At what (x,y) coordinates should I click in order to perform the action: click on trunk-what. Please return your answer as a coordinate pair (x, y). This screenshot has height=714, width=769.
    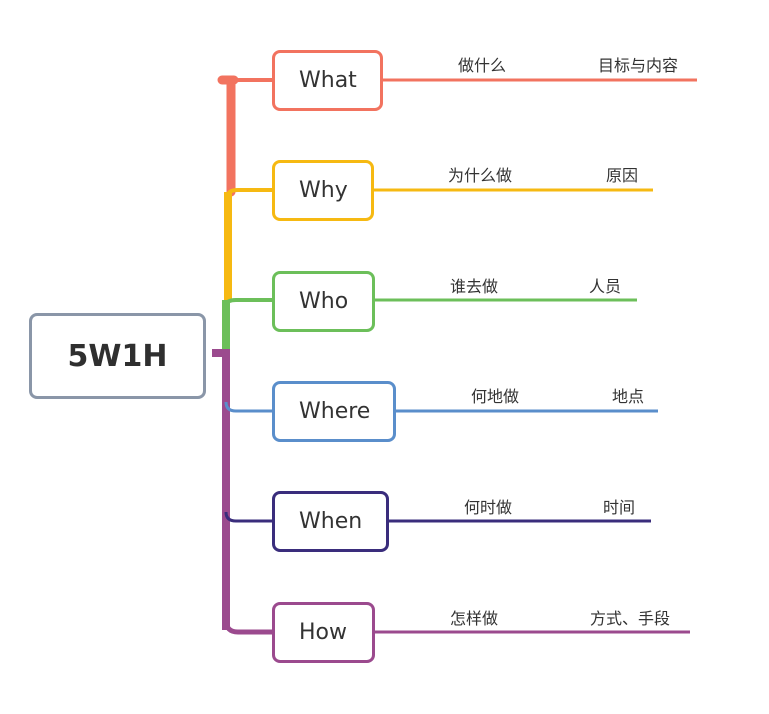
    Looking at the image, I should click on (228, 136).